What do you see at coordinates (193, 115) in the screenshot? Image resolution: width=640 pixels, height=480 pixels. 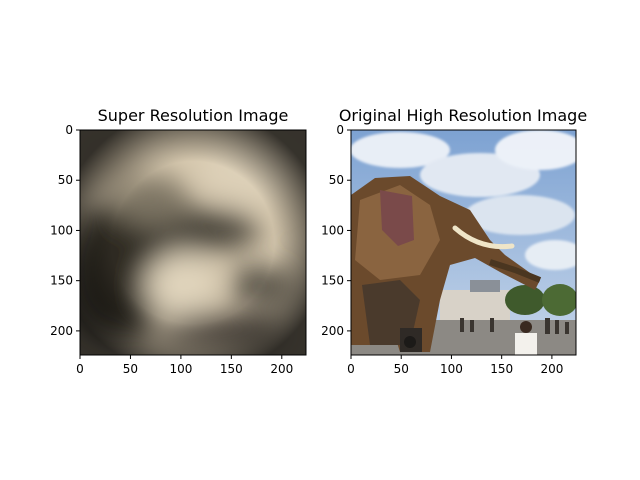 I see `chart-title: Super Resolution Image` at bounding box center [193, 115].